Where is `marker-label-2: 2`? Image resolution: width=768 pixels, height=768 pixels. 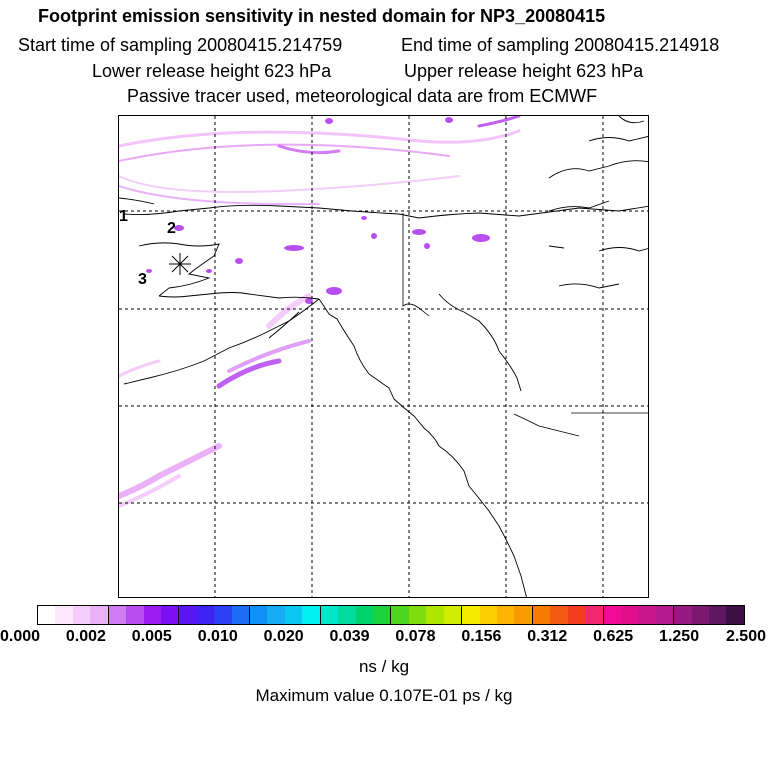 marker-label-2: 2 is located at coordinates (171, 228).